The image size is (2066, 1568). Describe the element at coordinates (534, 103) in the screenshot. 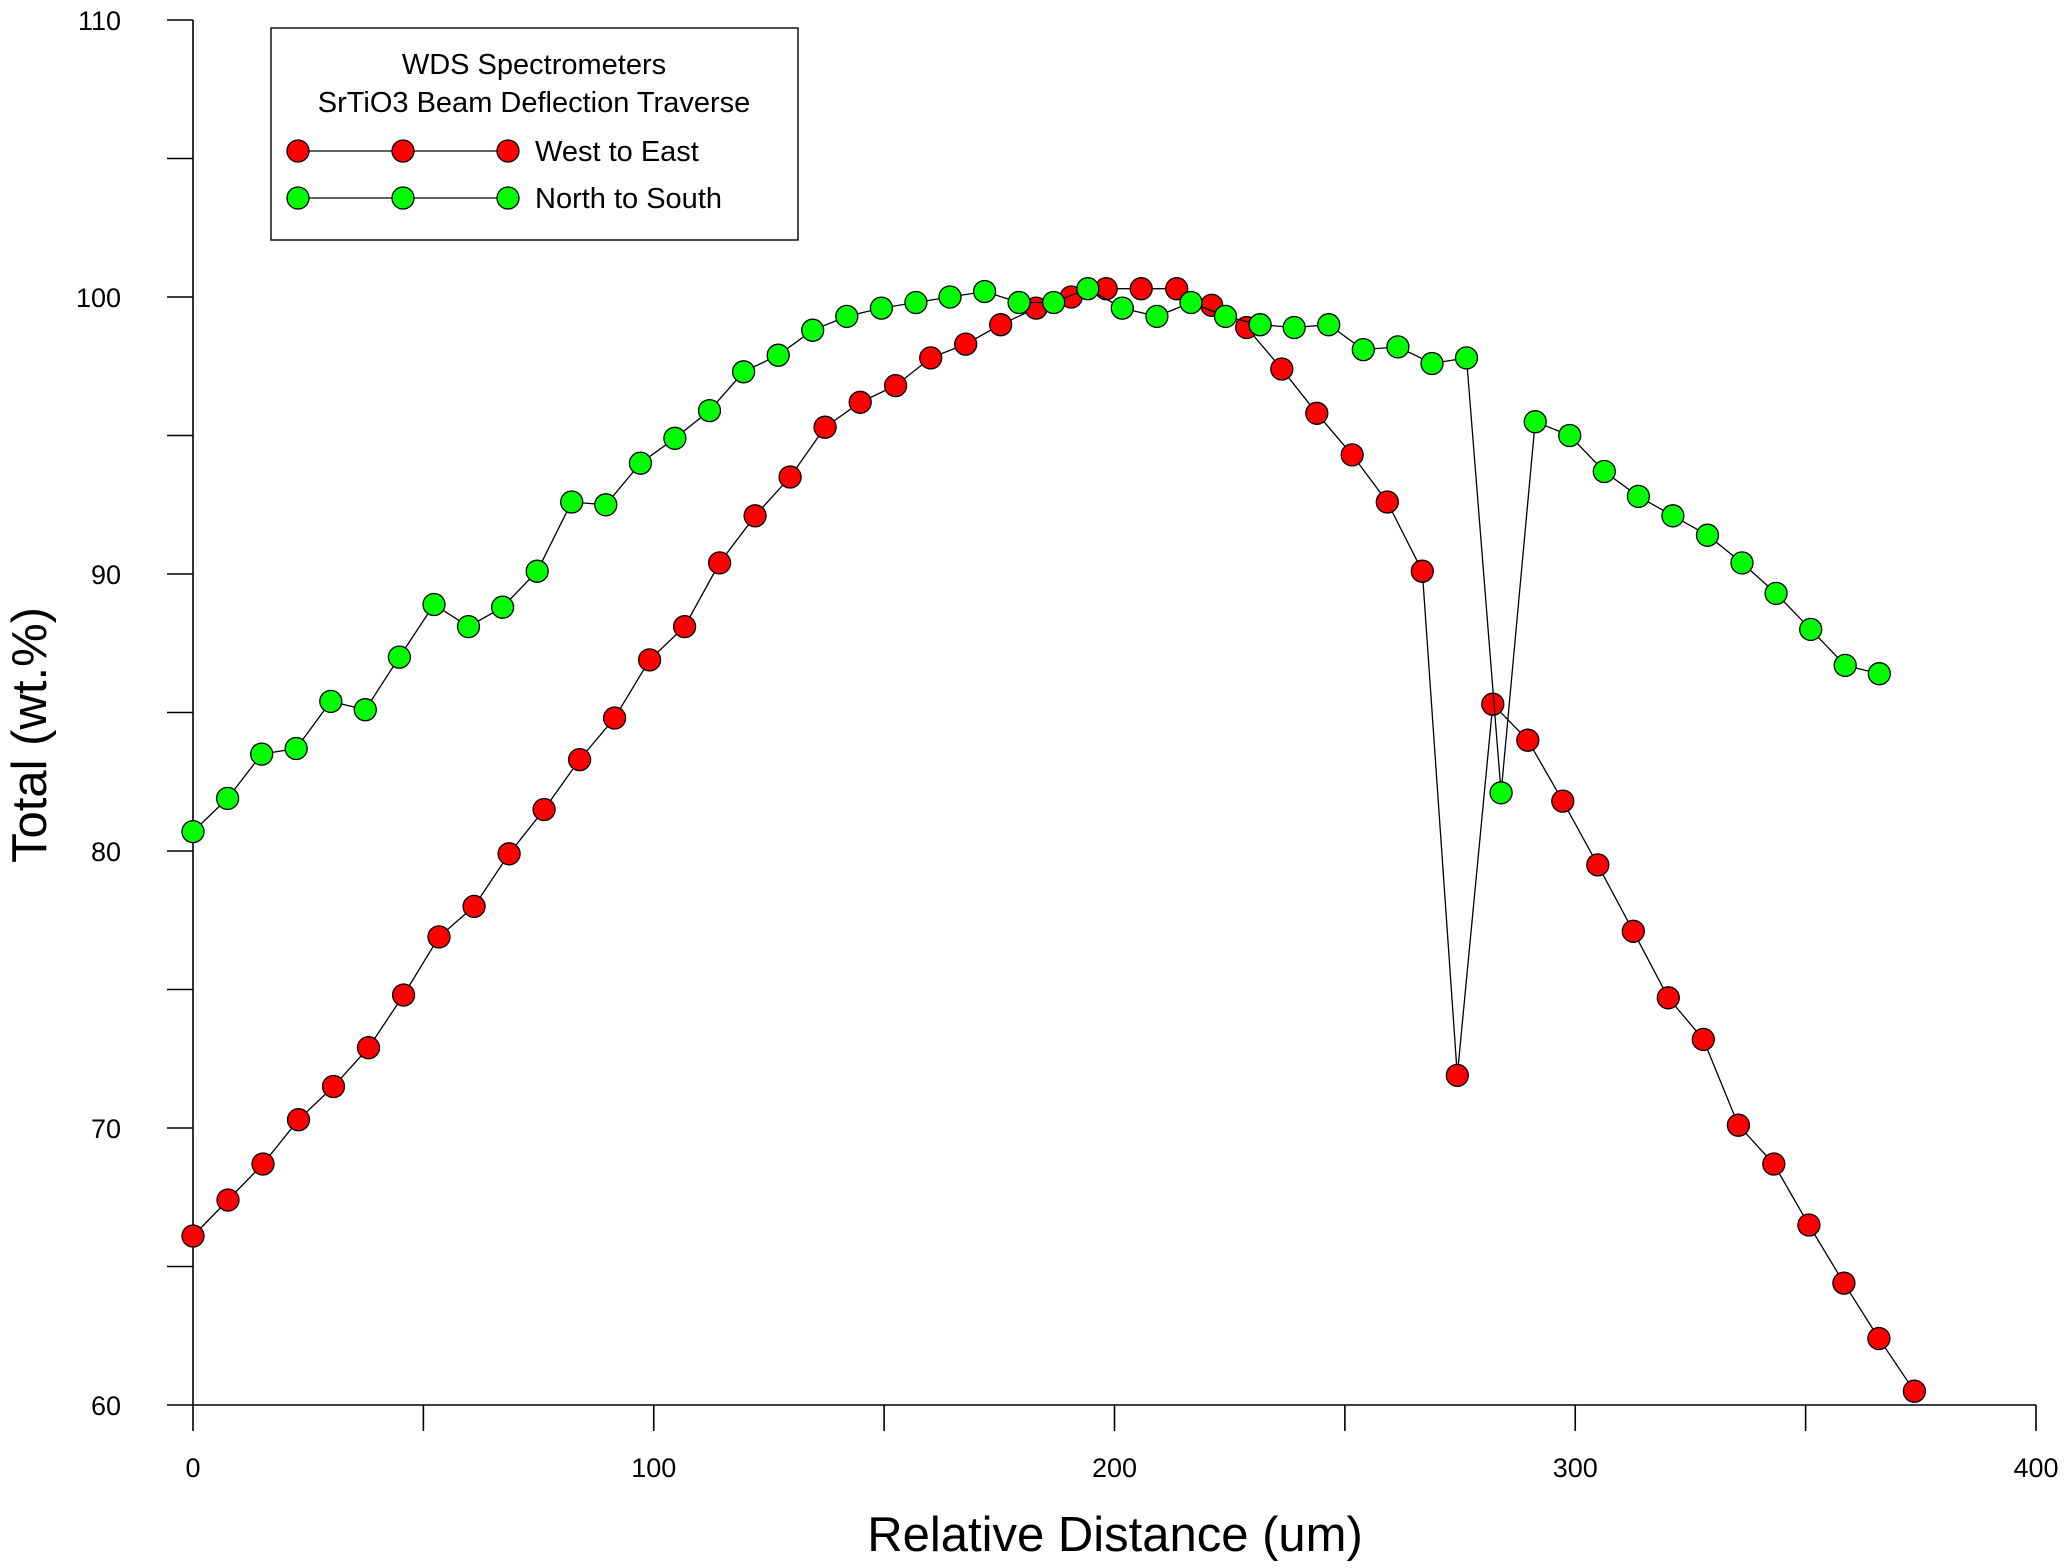

I see `legend-title-line-2: SrTiO3 Beam Deflection Traverse` at that location.